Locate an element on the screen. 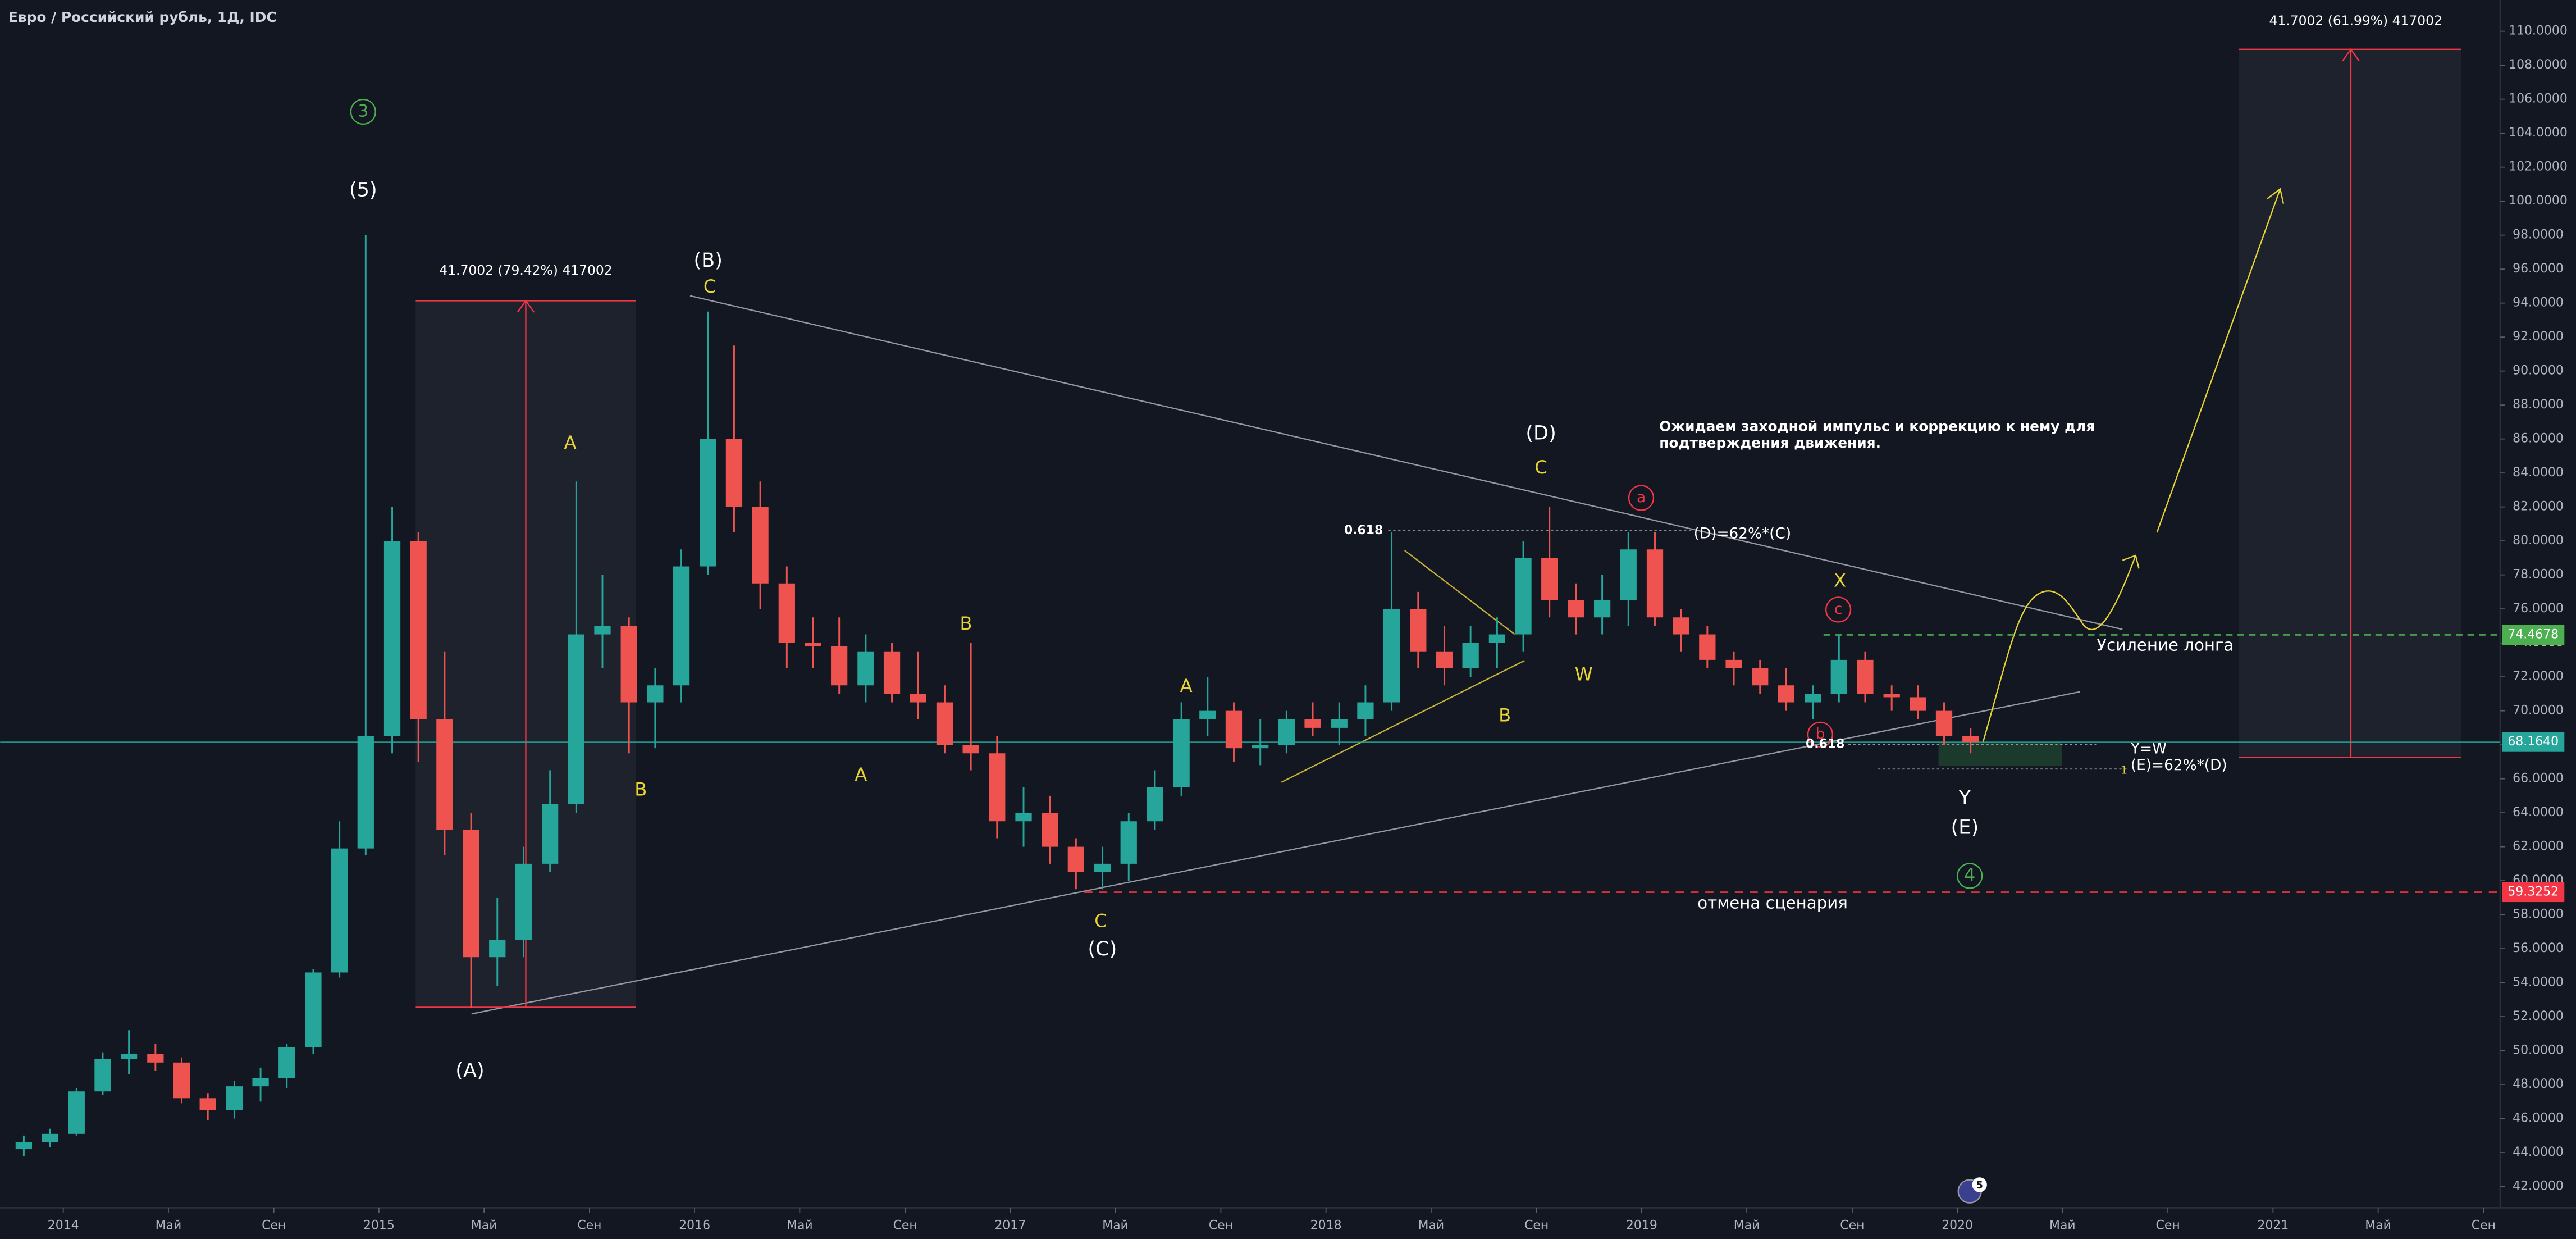 The width and height of the screenshot is (2576, 1239). y-tick-label: 110.0000 is located at coordinates (2538, 31).